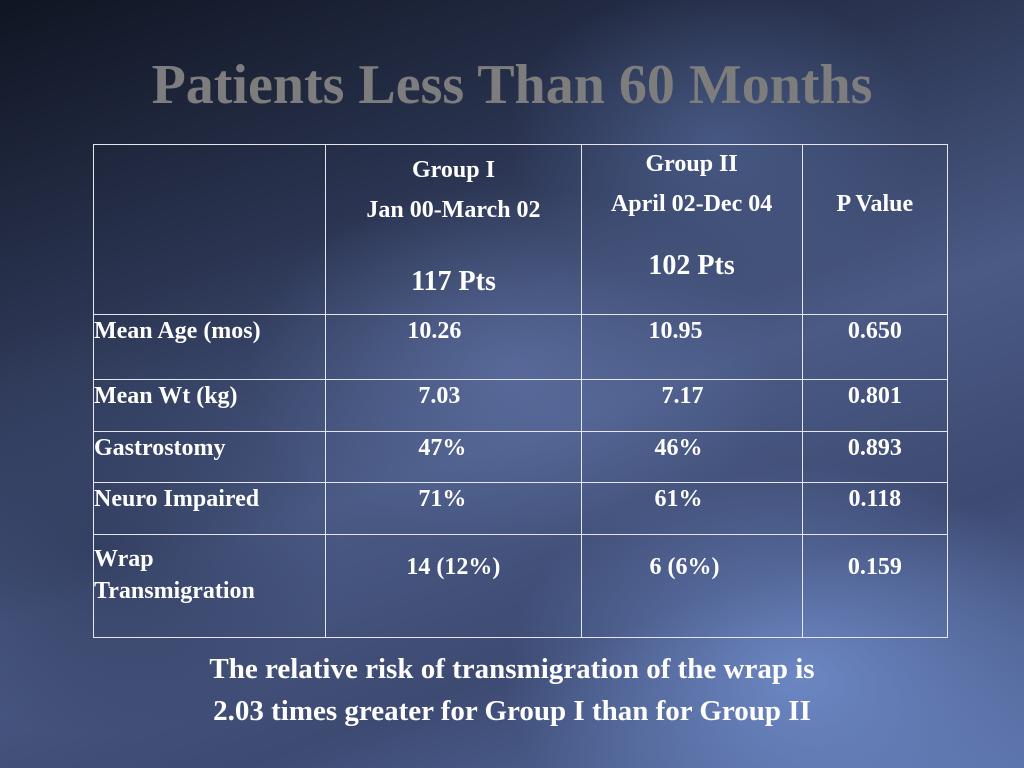 This screenshot has width=1024, height=768. Describe the element at coordinates (691, 508) in the screenshot. I see `group2-value: 61%` at that location.